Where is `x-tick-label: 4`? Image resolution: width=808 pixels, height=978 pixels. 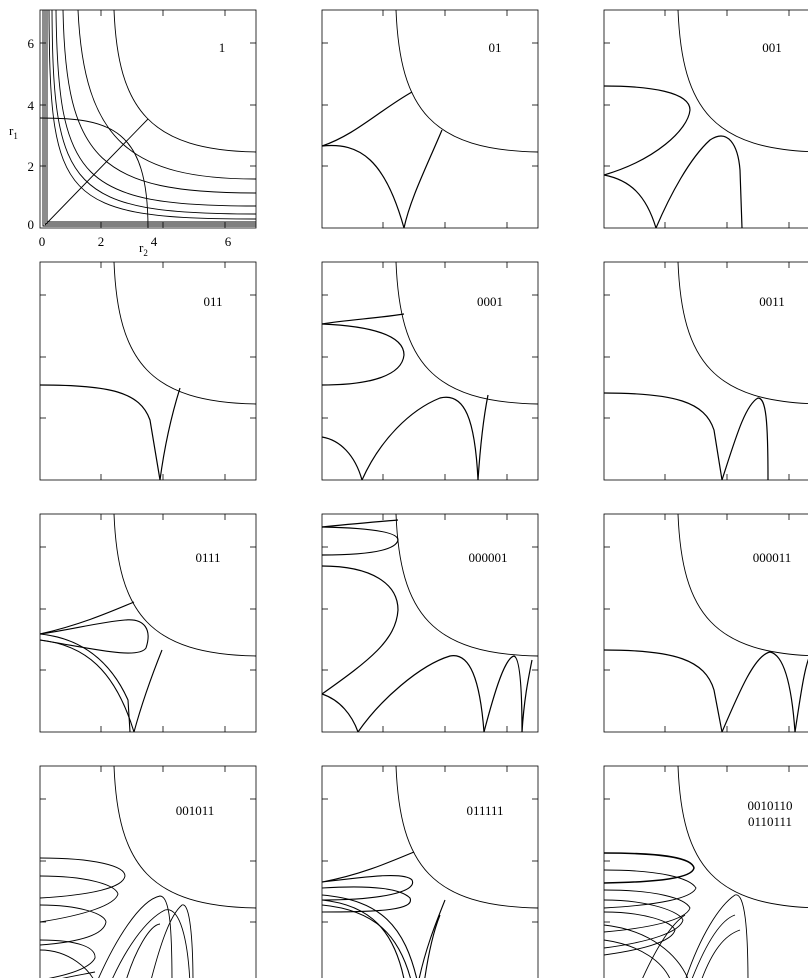 x-tick-label: 4 is located at coordinates (154, 241).